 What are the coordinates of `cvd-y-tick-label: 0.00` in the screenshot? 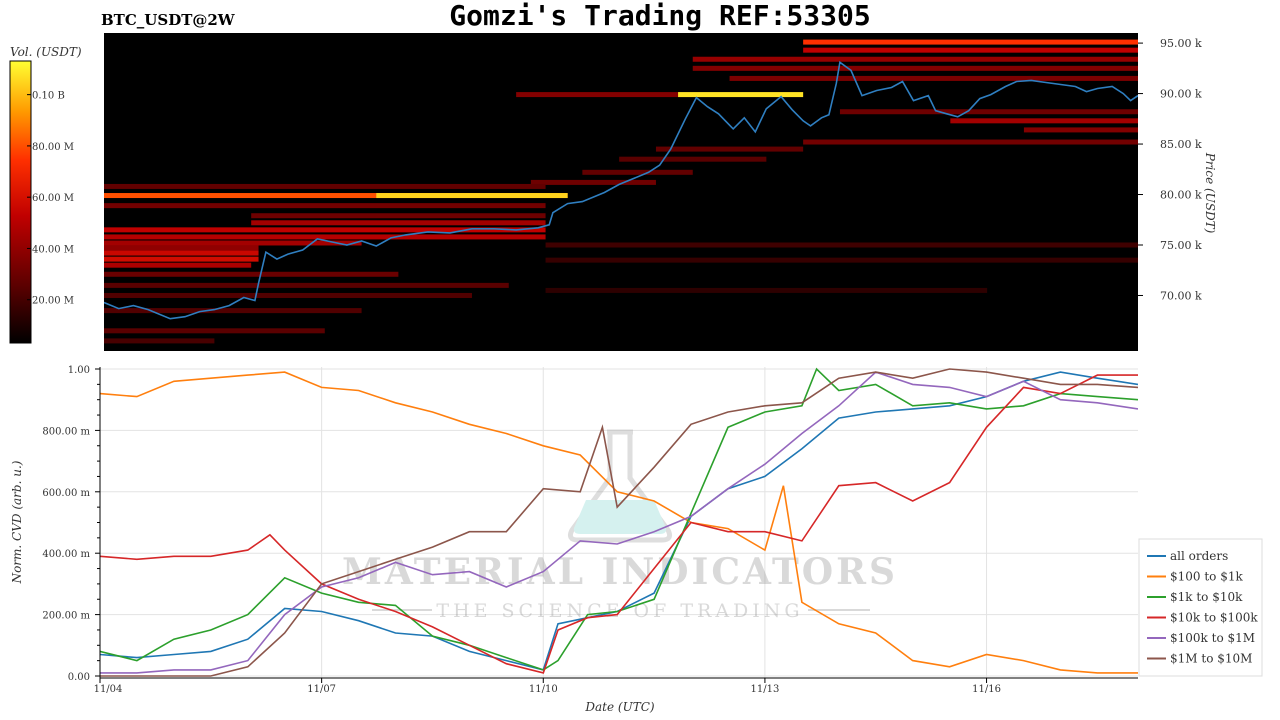 It's located at (79, 677).